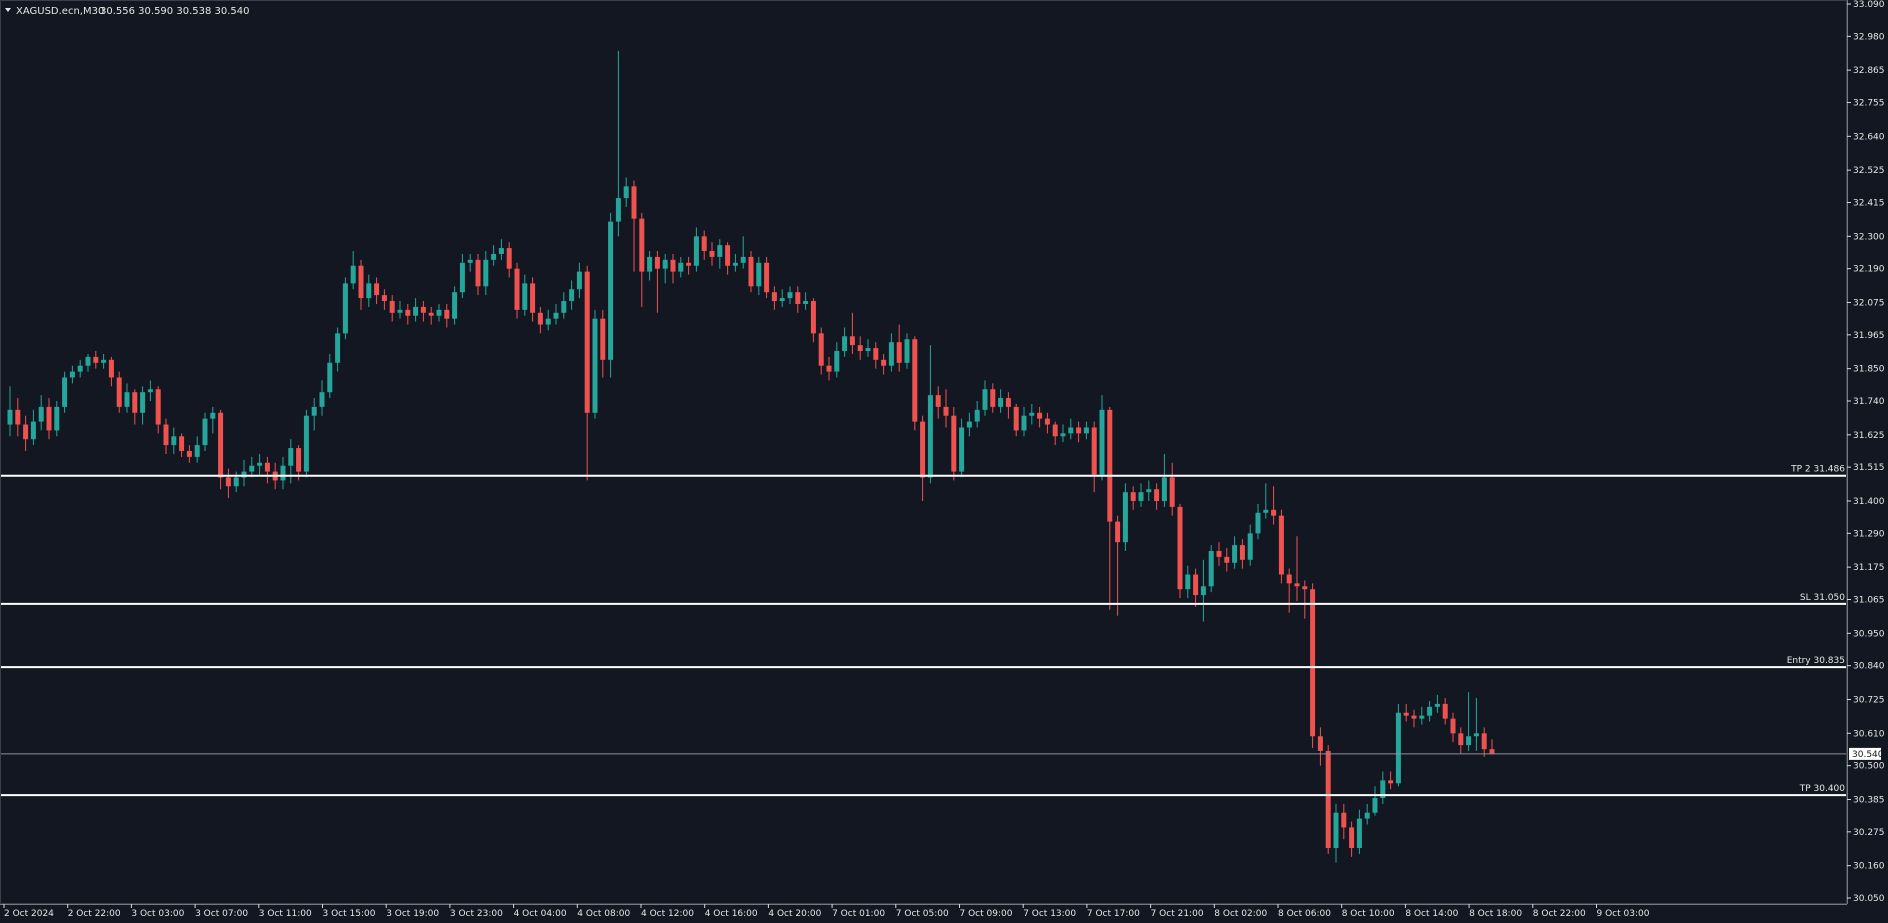 This screenshot has height=923, width=1888. What do you see at coordinates (157, 914) in the screenshot?
I see `time-tick-label: 3 Oct 03:00` at bounding box center [157, 914].